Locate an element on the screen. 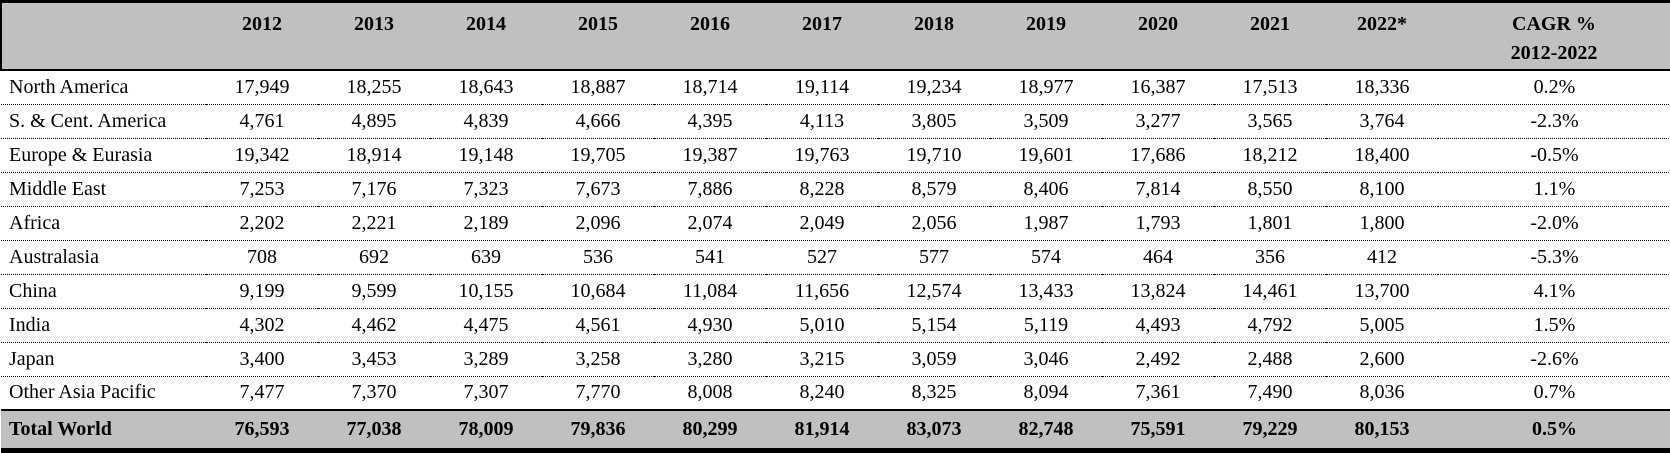 The image size is (1670, 453). value-cell: 17,949 is located at coordinates (262, 87).